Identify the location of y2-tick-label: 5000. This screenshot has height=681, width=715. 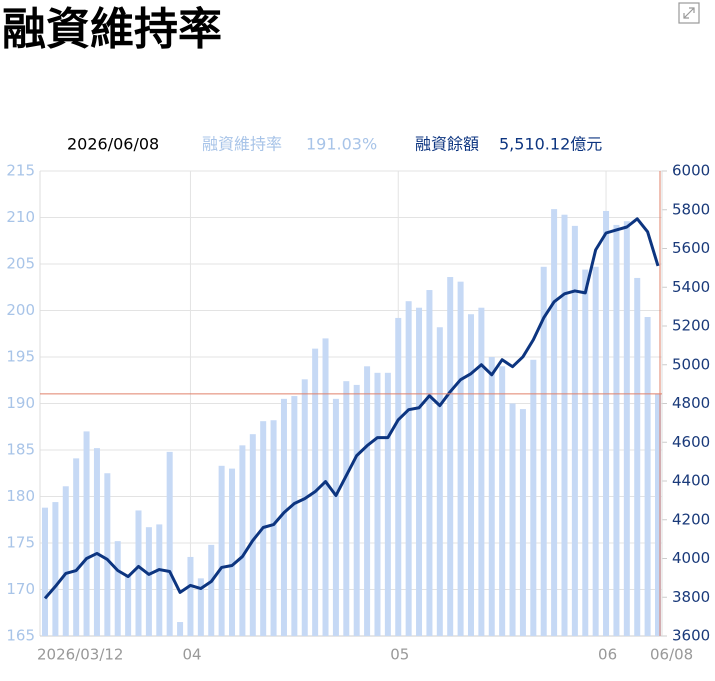
(691, 364).